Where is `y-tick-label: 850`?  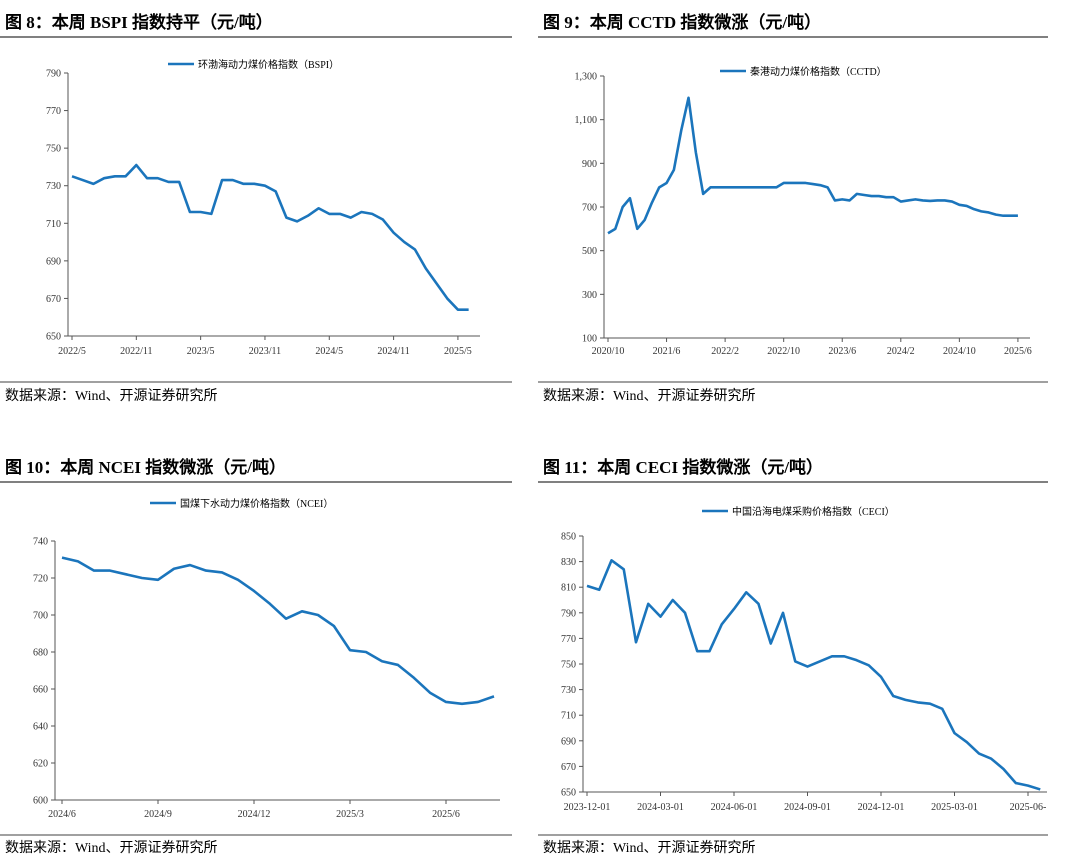 y-tick-label: 850 is located at coordinates (568, 537).